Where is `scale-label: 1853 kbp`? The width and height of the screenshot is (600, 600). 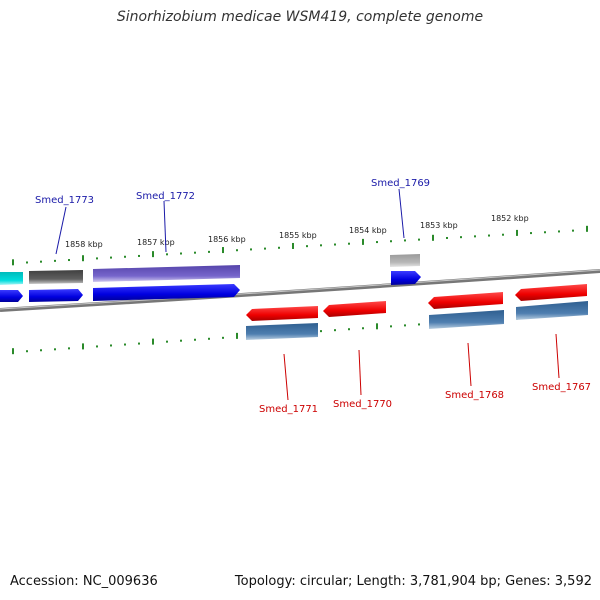
scale-label: 1853 kbp is located at coordinates (439, 225).